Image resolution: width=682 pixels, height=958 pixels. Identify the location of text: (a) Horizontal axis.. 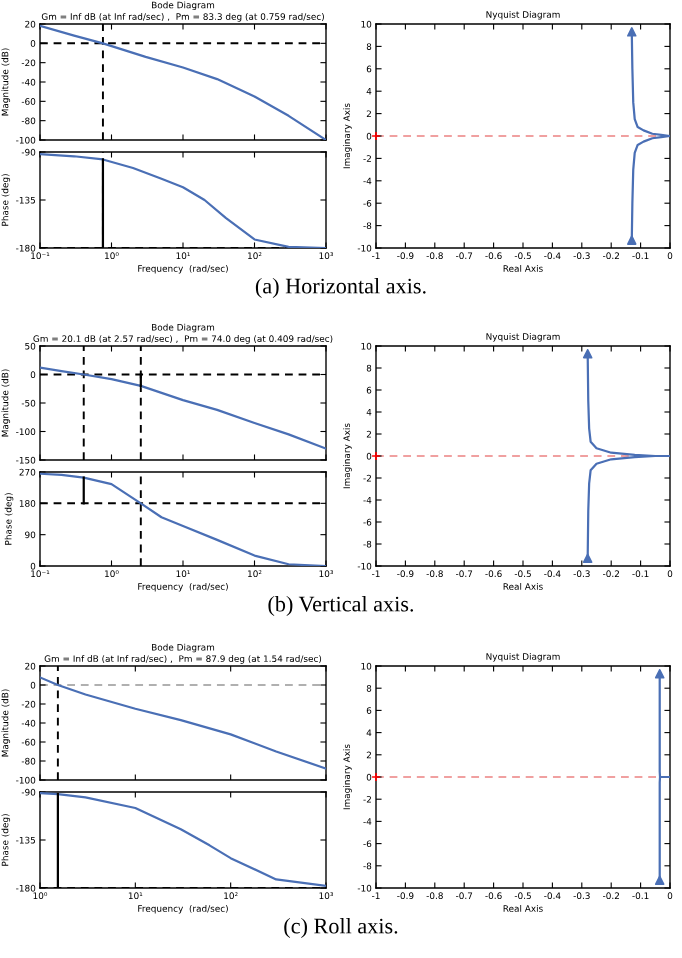
(340, 288).